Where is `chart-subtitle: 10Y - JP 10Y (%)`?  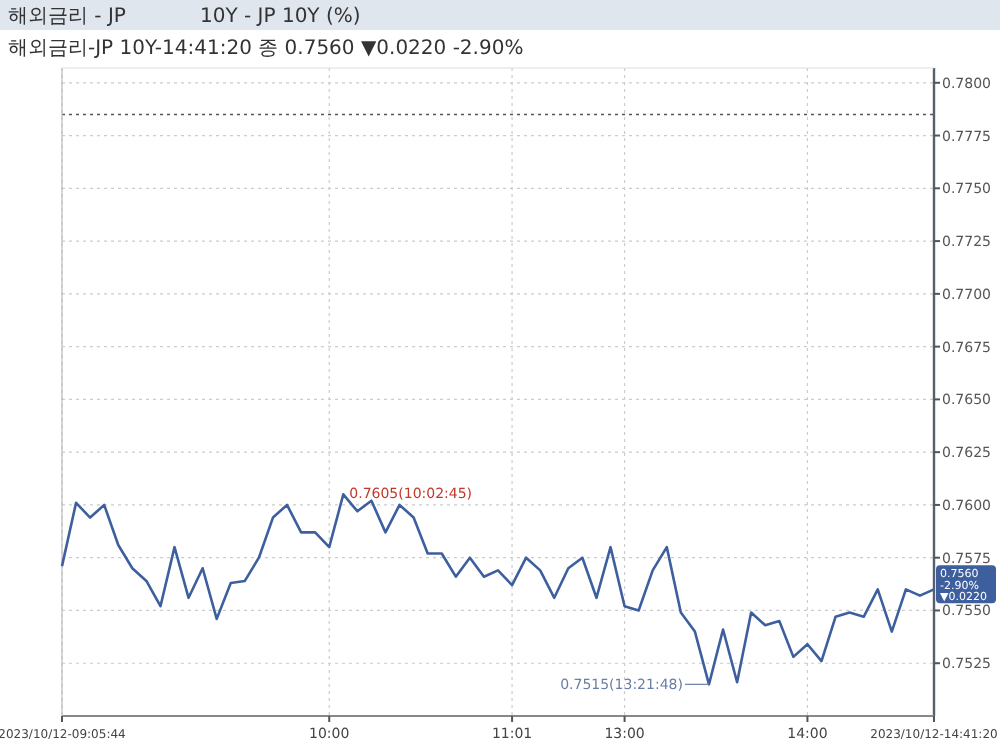 chart-subtitle: 10Y - JP 10Y (%) is located at coordinates (280, 17).